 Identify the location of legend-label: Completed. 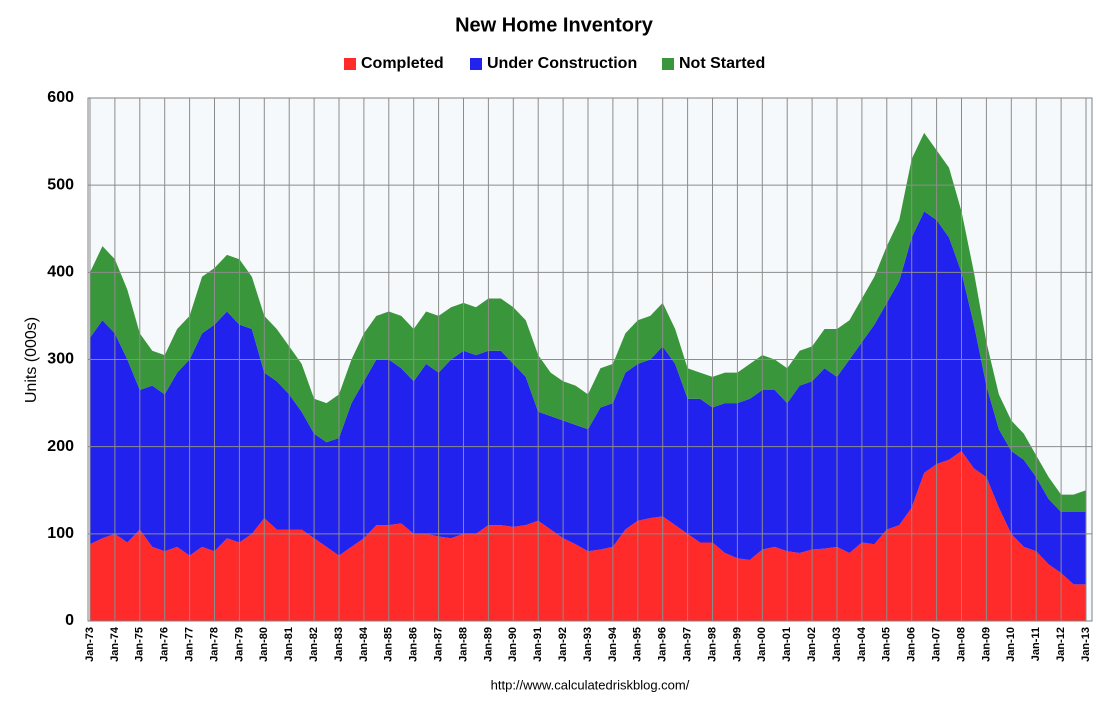
(402, 63).